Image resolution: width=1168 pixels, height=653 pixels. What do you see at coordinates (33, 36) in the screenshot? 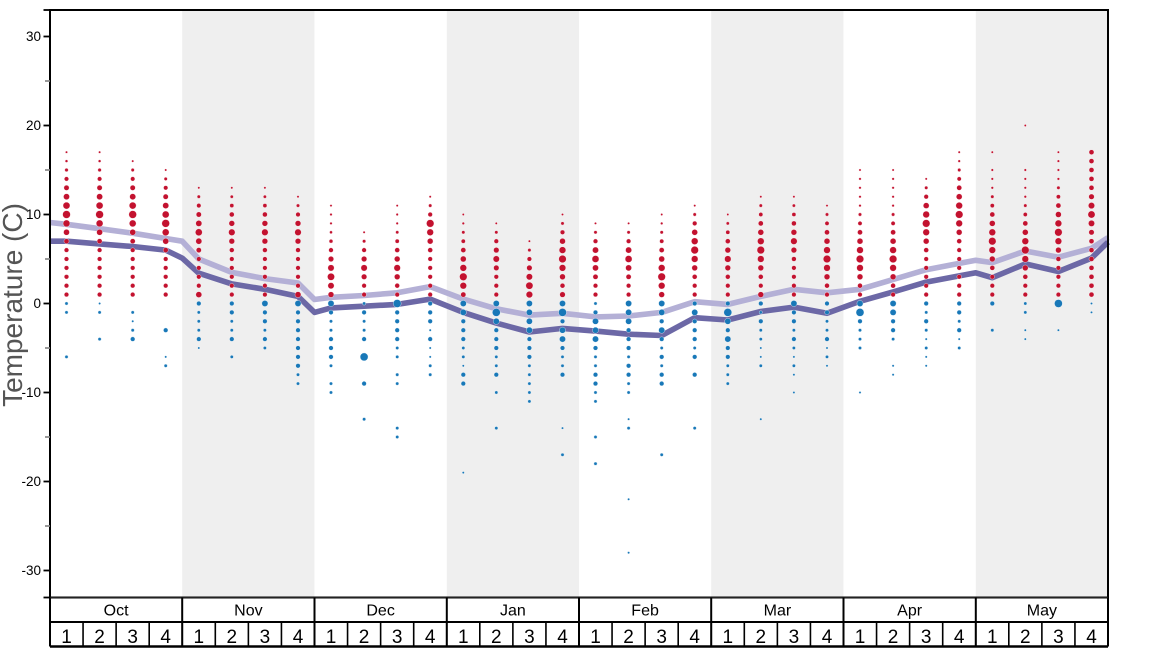
I see `svg-text: 30` at bounding box center [33, 36].